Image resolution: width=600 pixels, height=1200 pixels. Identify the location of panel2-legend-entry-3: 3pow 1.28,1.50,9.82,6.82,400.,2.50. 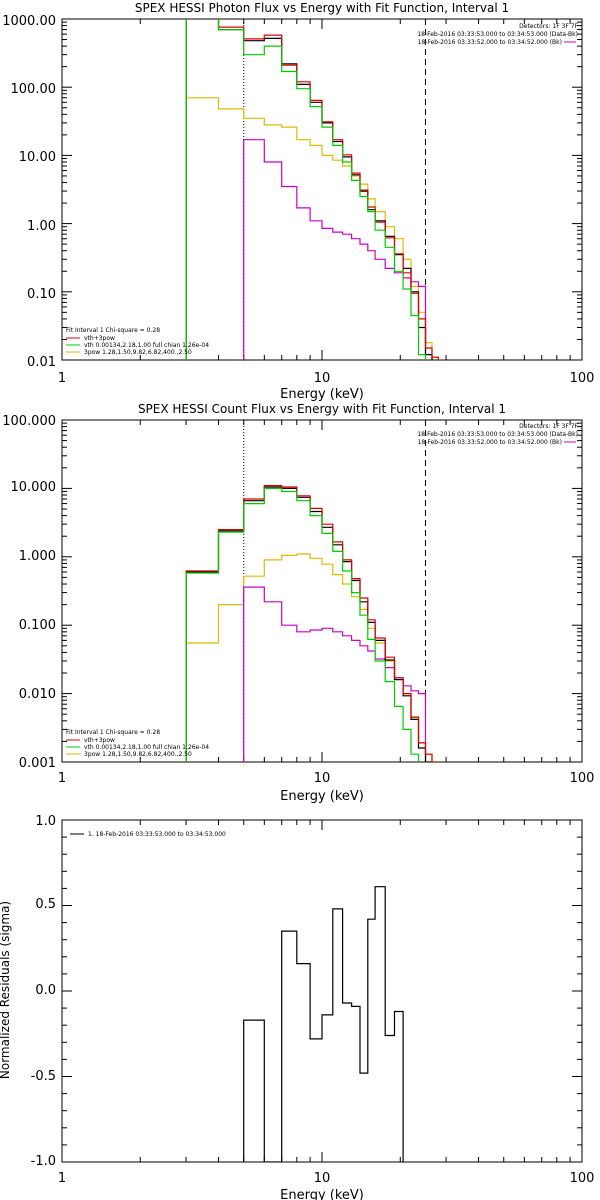
(138, 754).